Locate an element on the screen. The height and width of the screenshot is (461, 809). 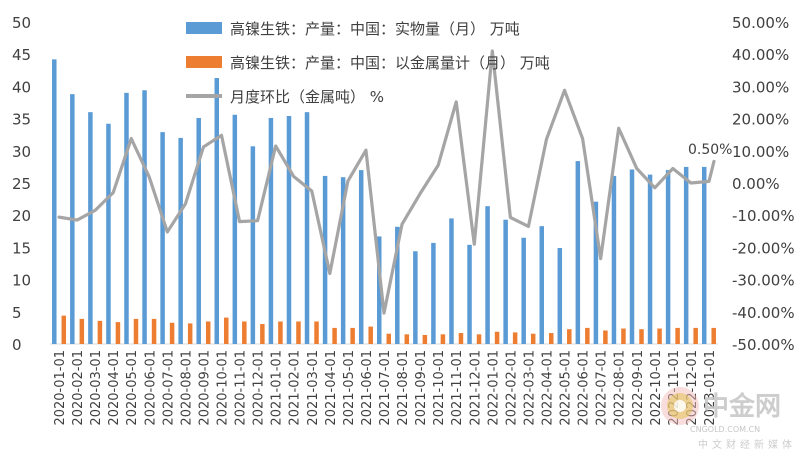
x-tick-label: 2020-10-01 is located at coordinates (223, 388).